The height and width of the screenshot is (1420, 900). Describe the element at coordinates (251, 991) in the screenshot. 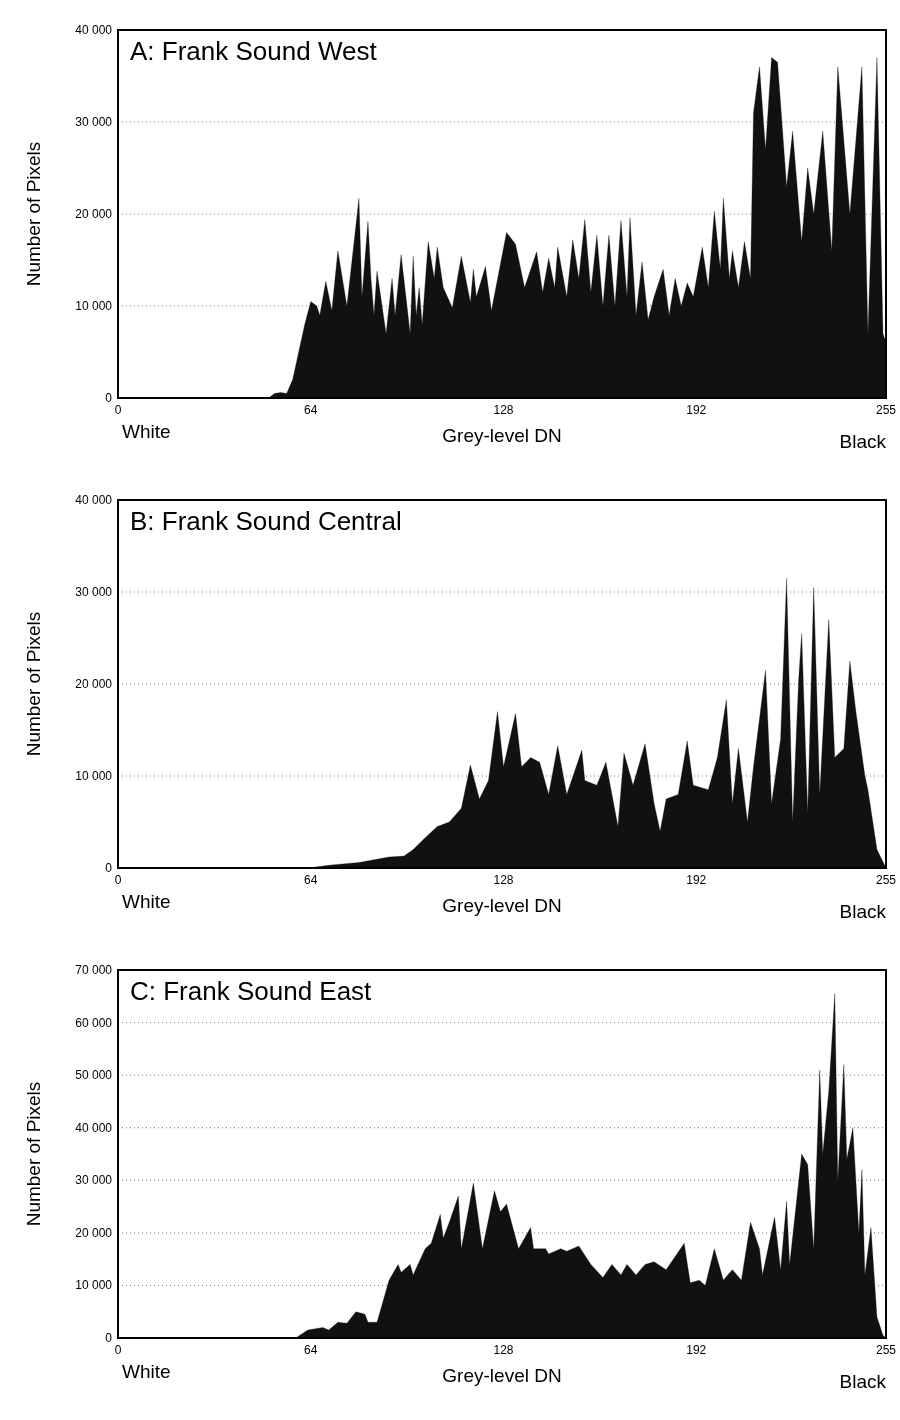

I see `chart-title: C: Frank Sound East` at that location.